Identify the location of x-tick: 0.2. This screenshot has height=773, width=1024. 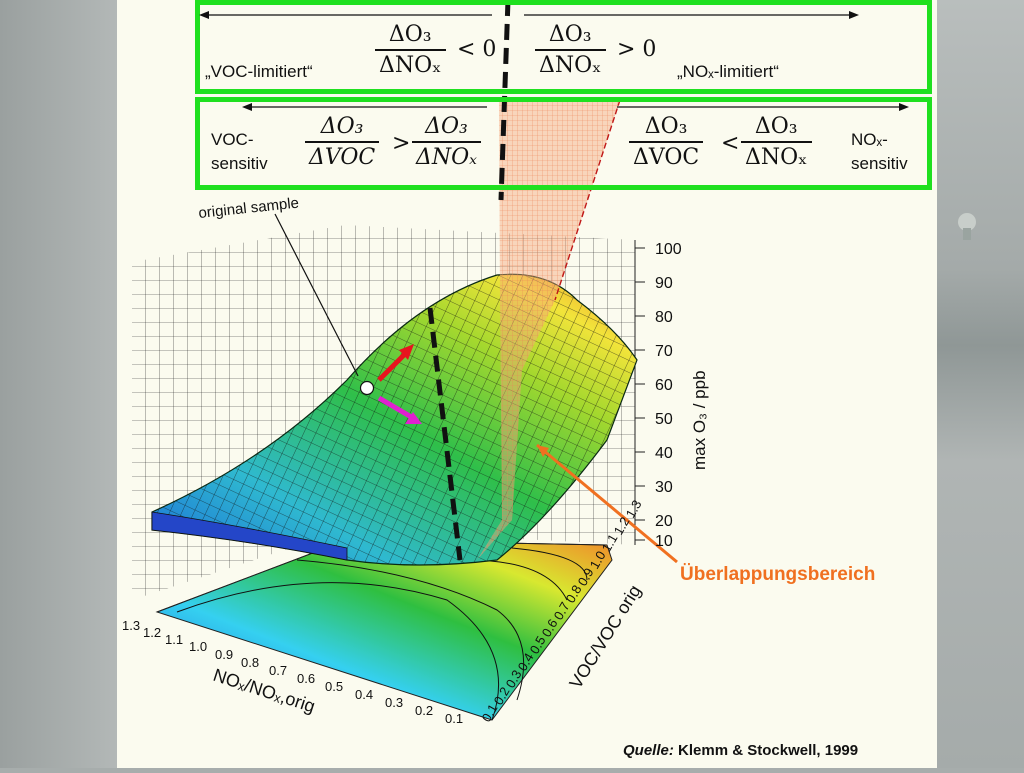
(424, 710).